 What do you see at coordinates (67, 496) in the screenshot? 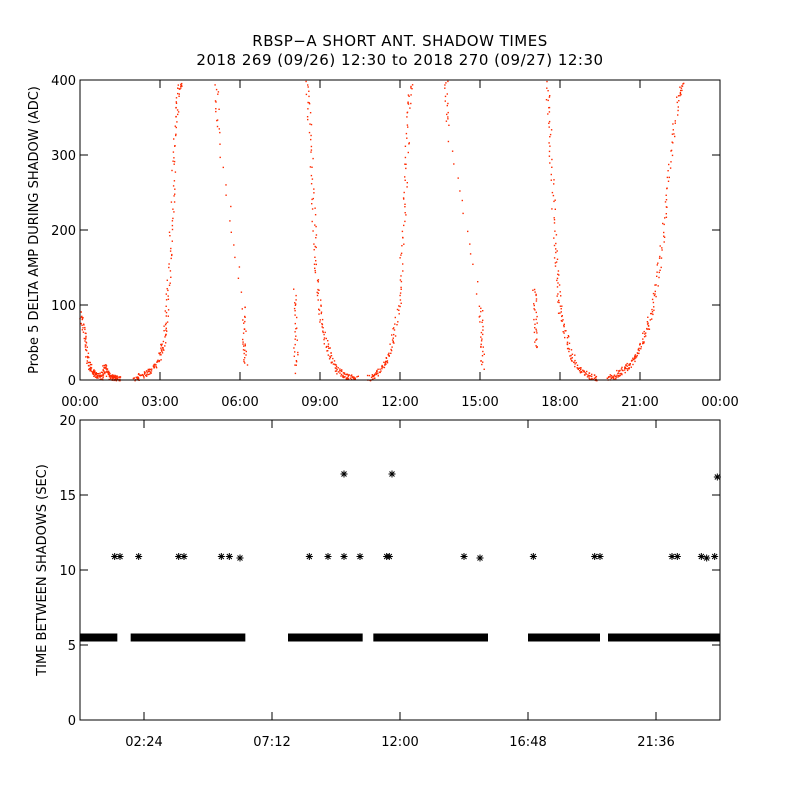
I see `bottom-y-tick-label: 15` at bounding box center [67, 496].